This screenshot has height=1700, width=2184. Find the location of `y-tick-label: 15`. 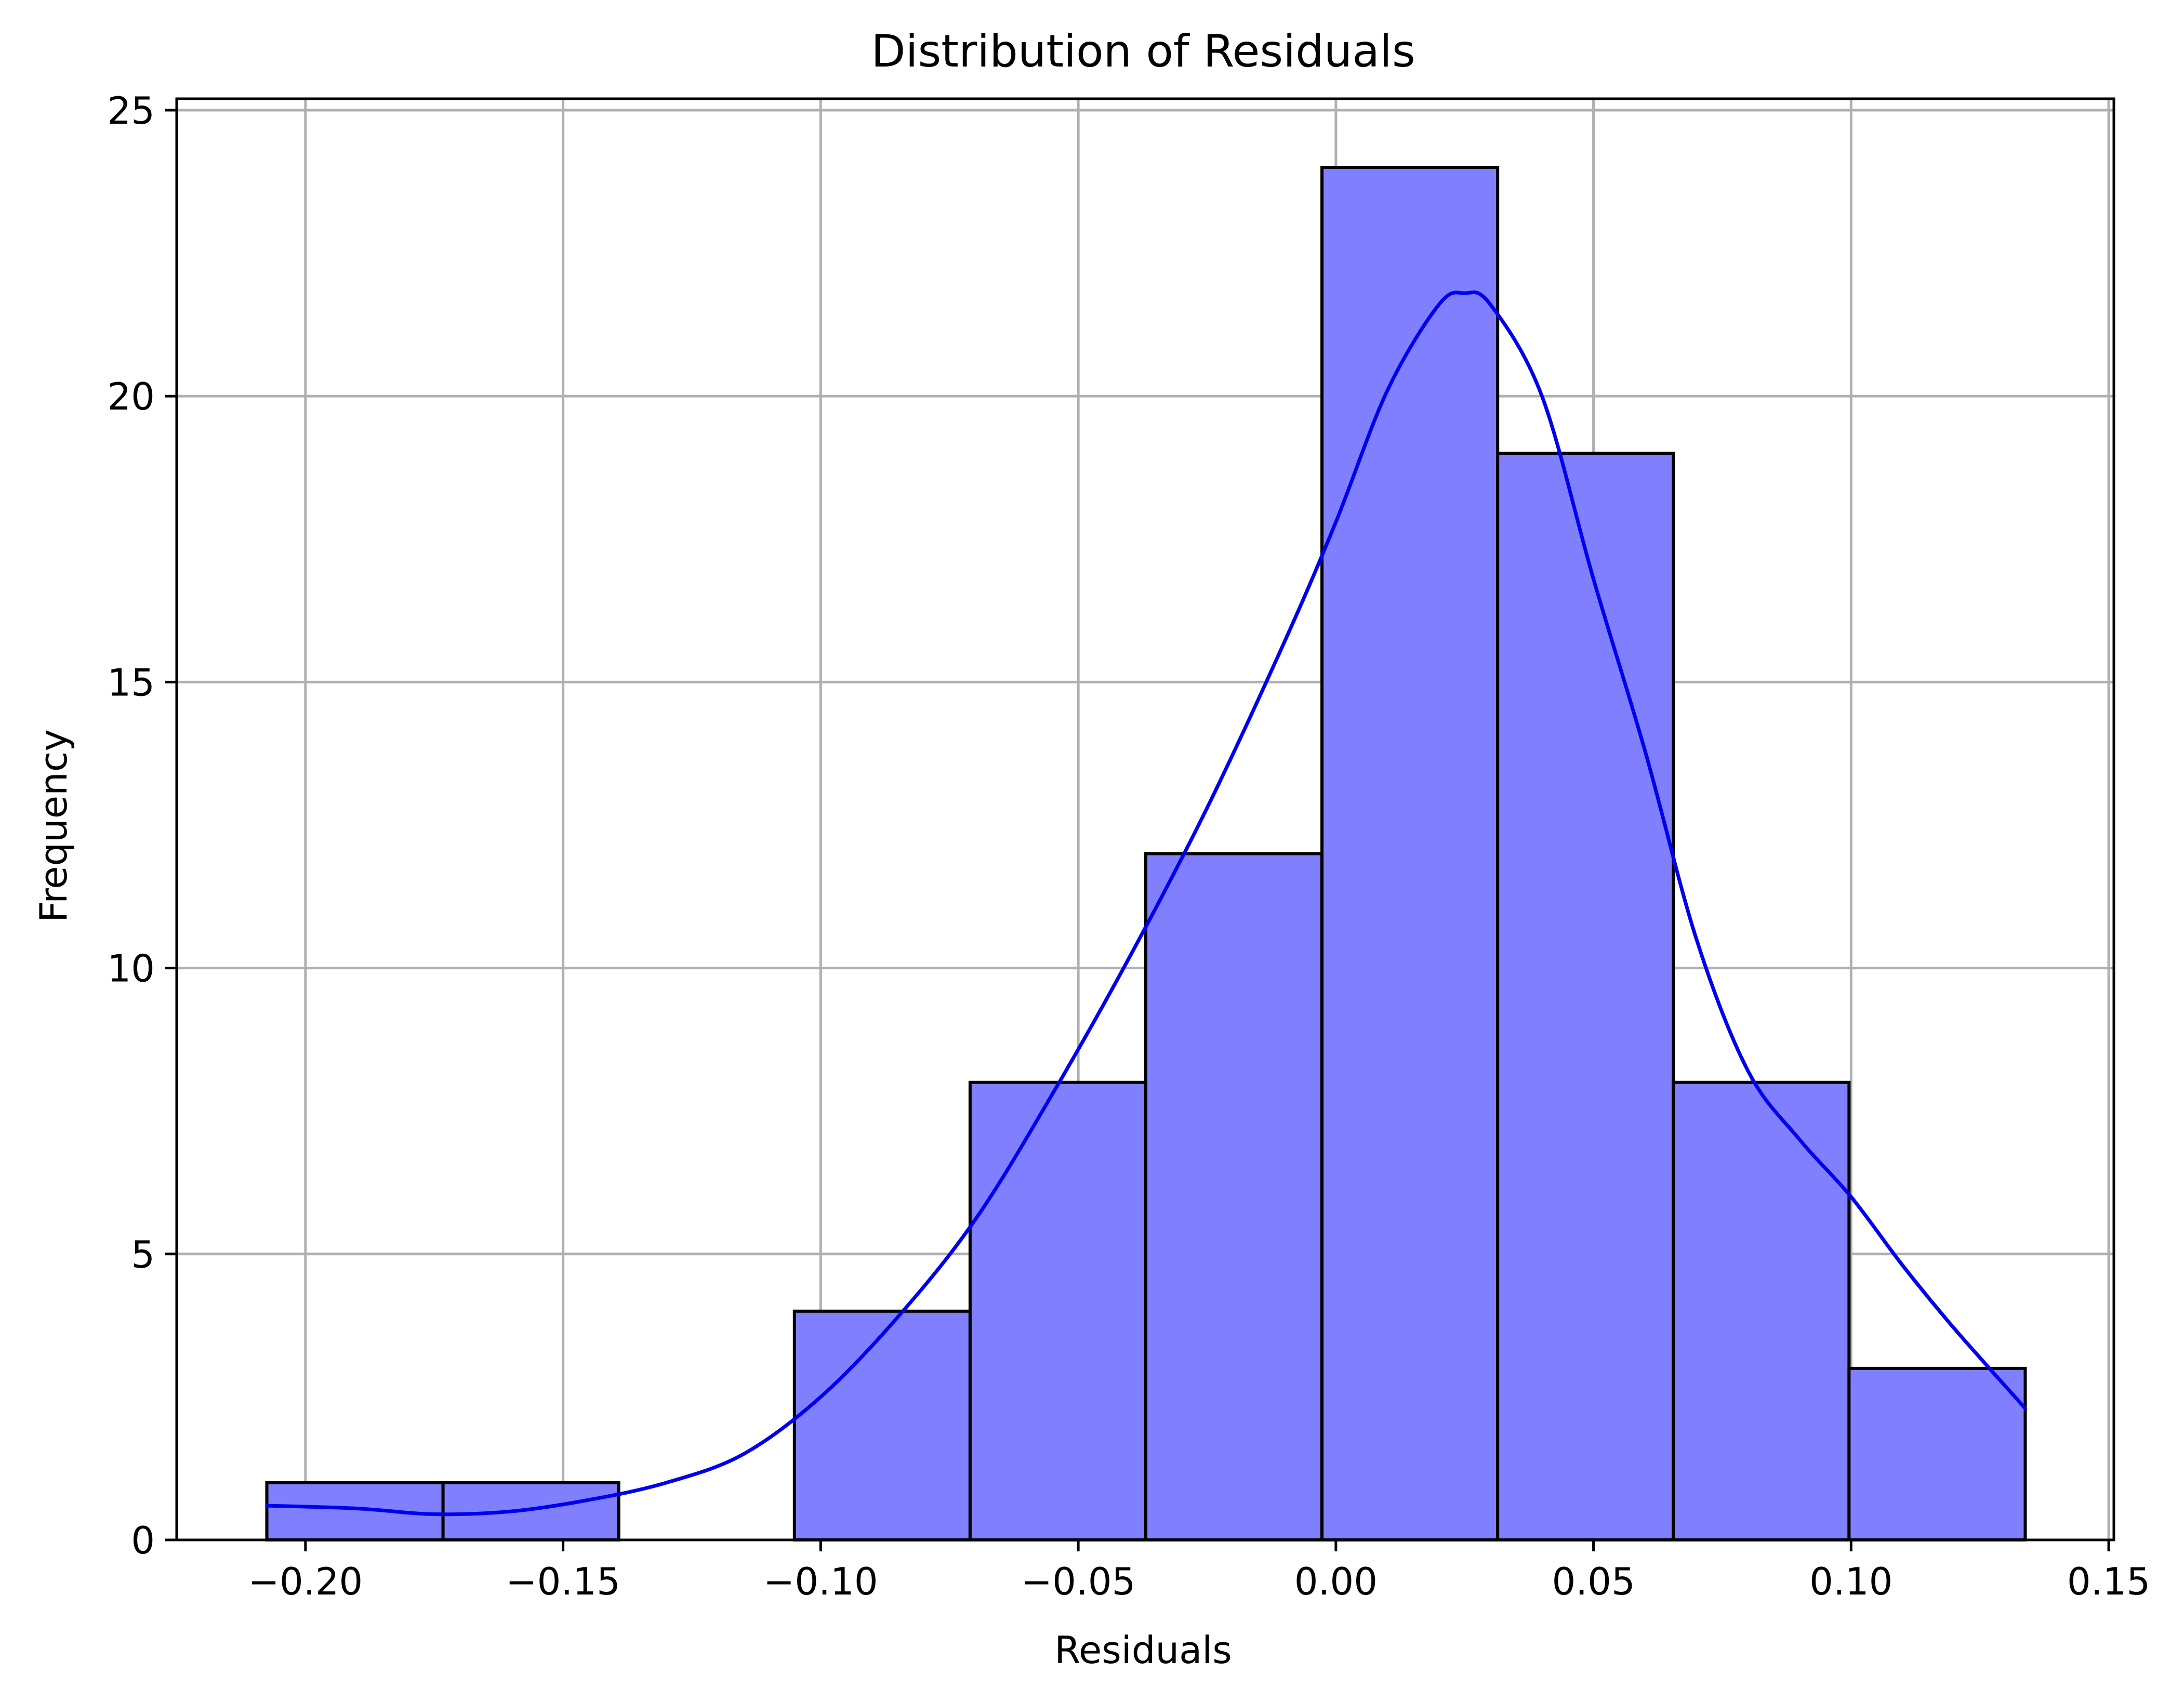

y-tick-label: 15 is located at coordinates (131, 682).